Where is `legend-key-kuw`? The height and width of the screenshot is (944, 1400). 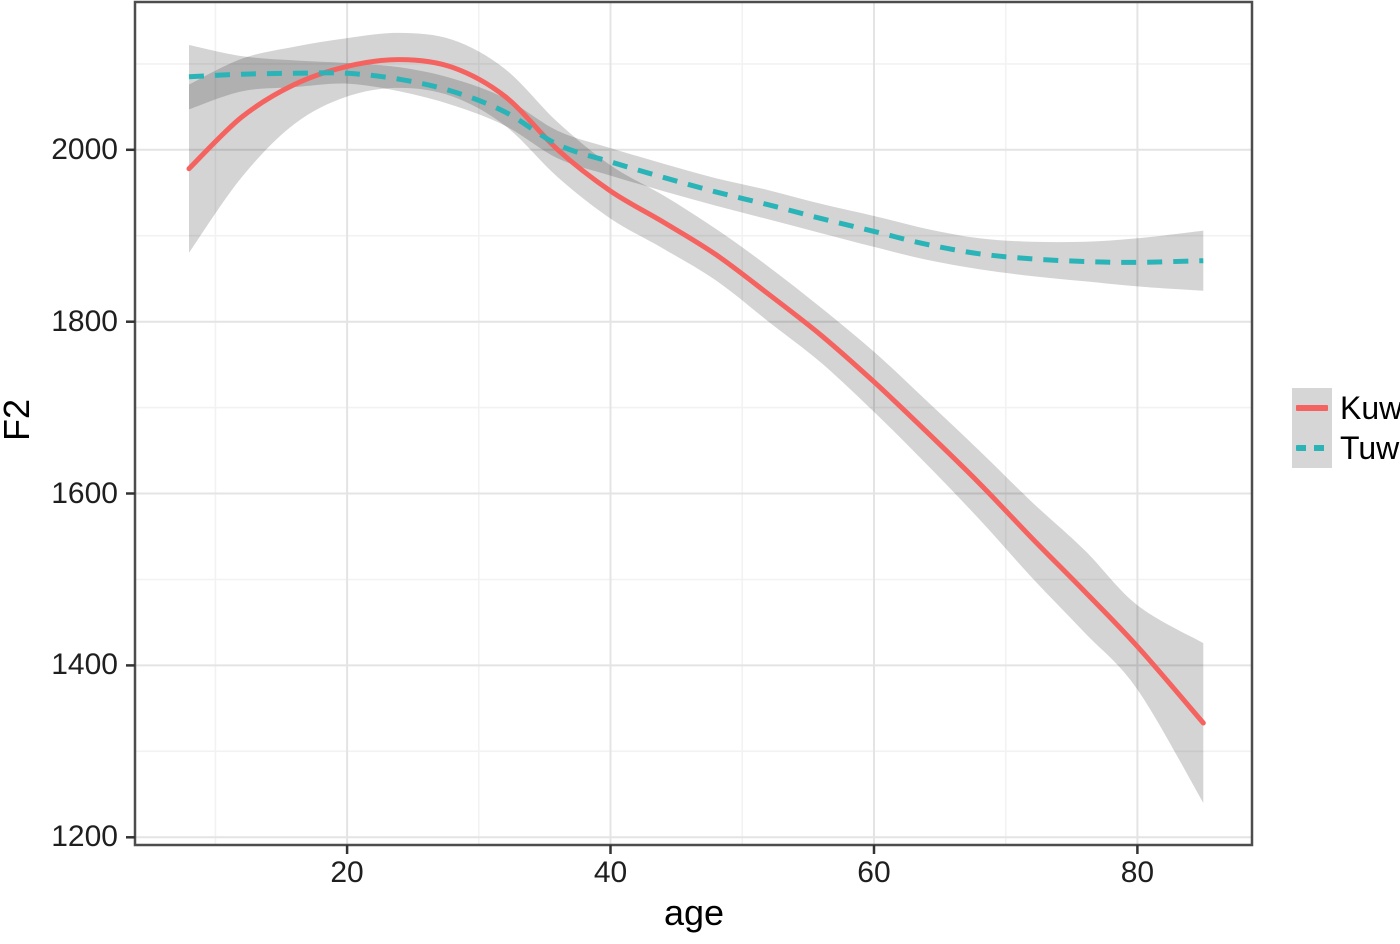 legend-key-kuw is located at coordinates (1312, 408).